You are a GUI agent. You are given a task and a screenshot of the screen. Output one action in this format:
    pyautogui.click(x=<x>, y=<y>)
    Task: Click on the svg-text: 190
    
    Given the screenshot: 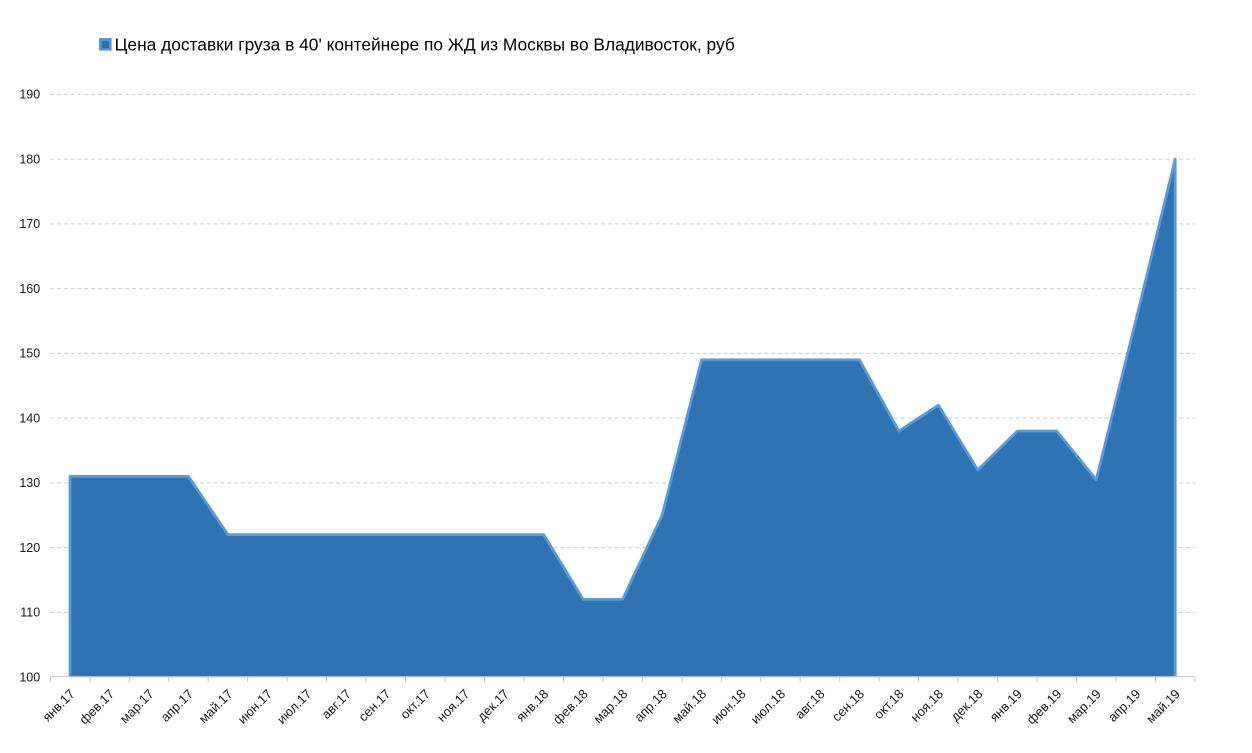 What is the action you would take?
    pyautogui.click(x=29, y=95)
    